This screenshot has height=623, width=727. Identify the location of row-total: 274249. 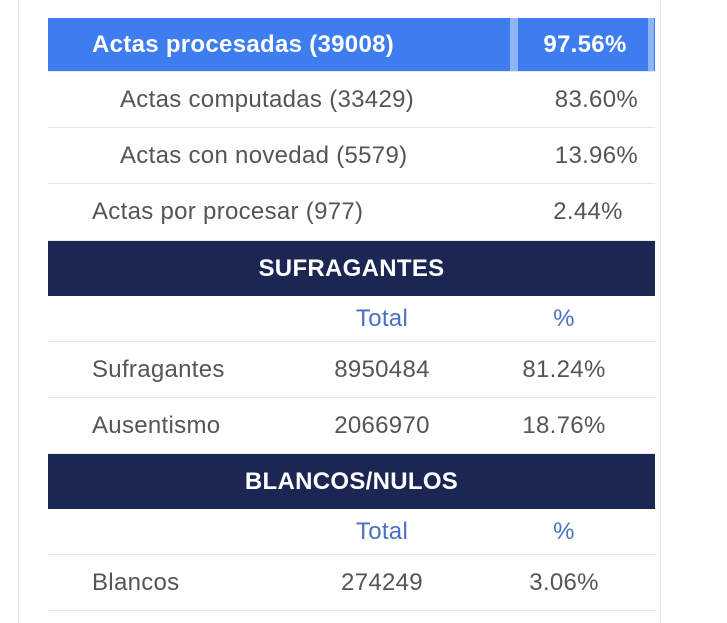
(382, 582).